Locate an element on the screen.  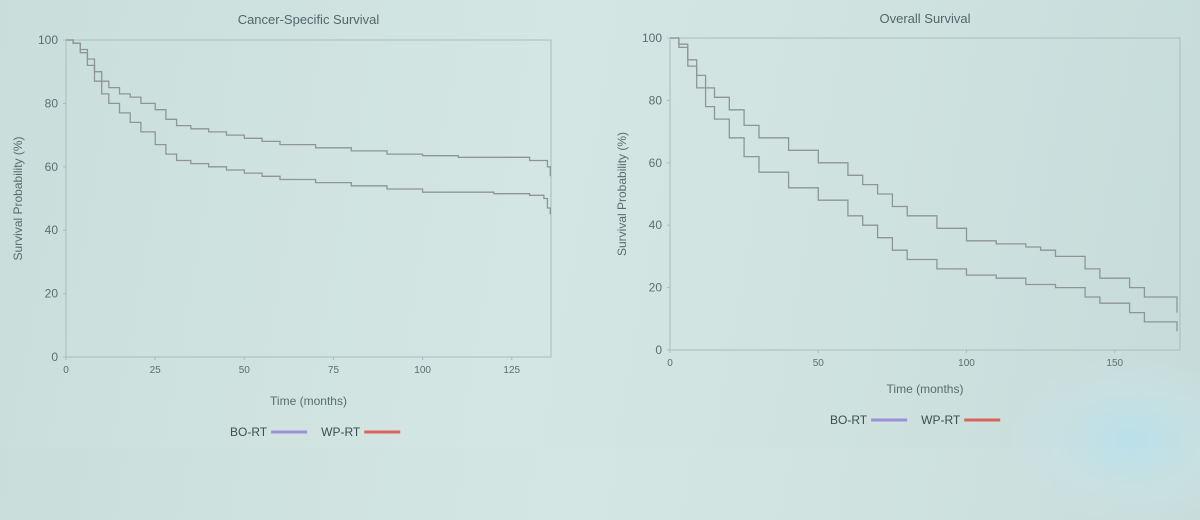
x-tick-label: 75 is located at coordinates (334, 370).